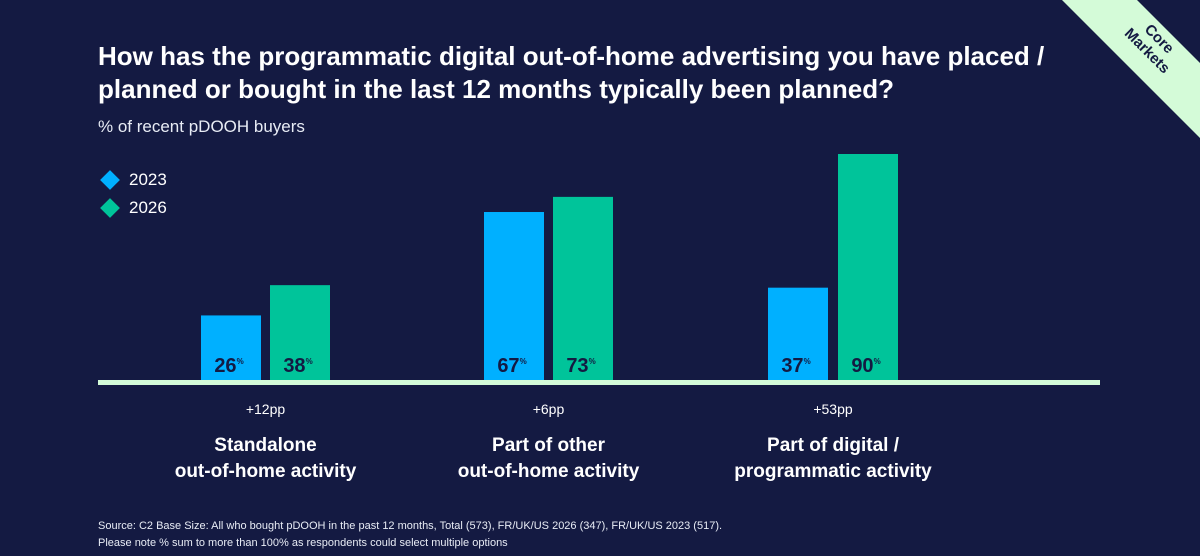 This screenshot has height=556, width=1200. I want to click on difference-label-1: +12pp, so click(266, 409).